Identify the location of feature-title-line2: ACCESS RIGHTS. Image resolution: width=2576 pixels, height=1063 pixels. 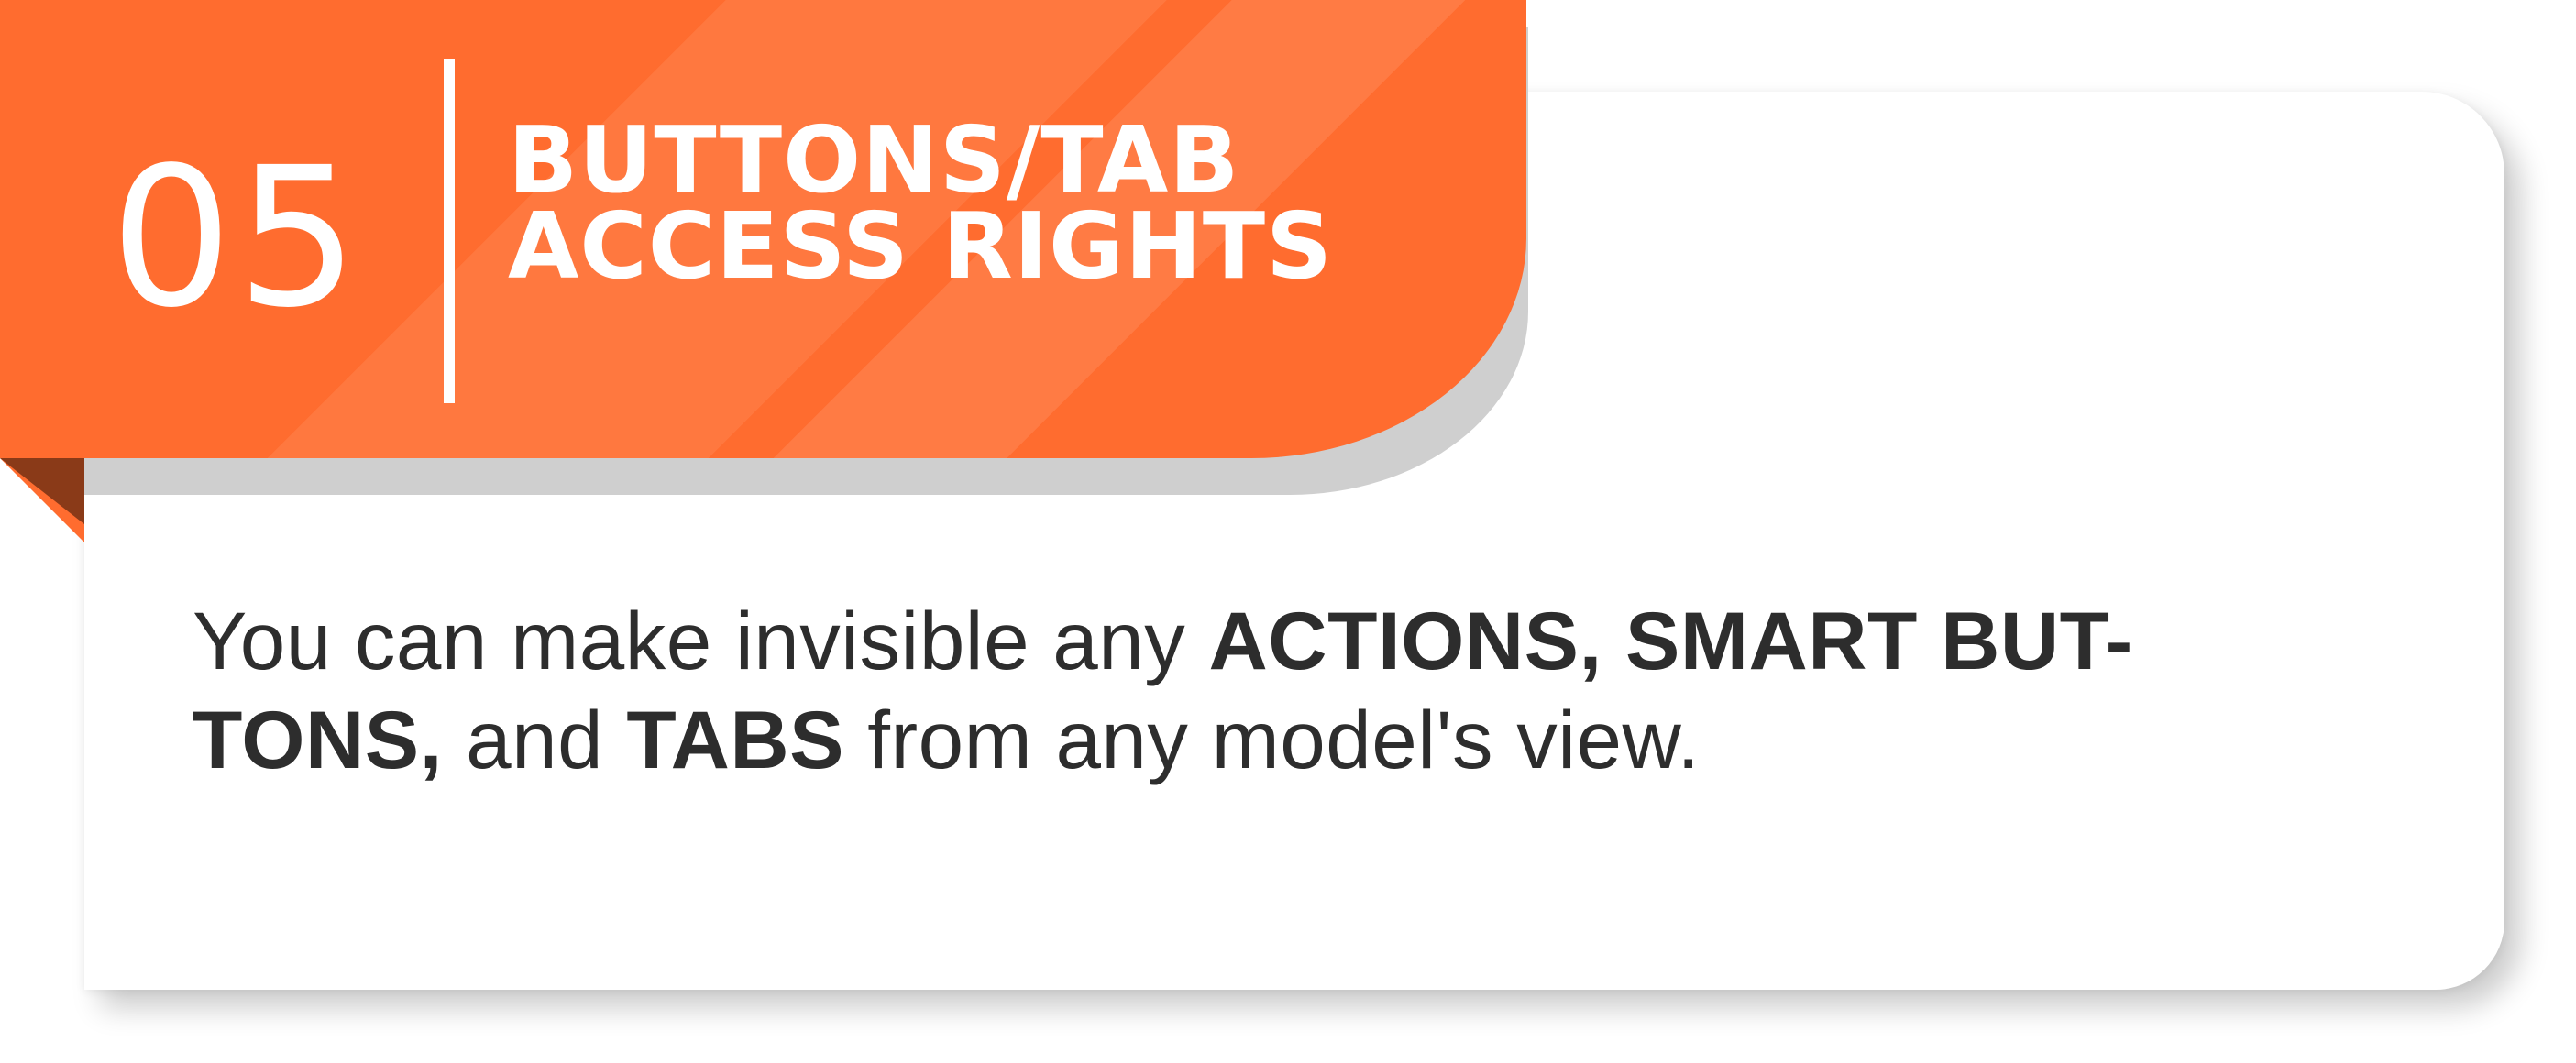
(921, 246).